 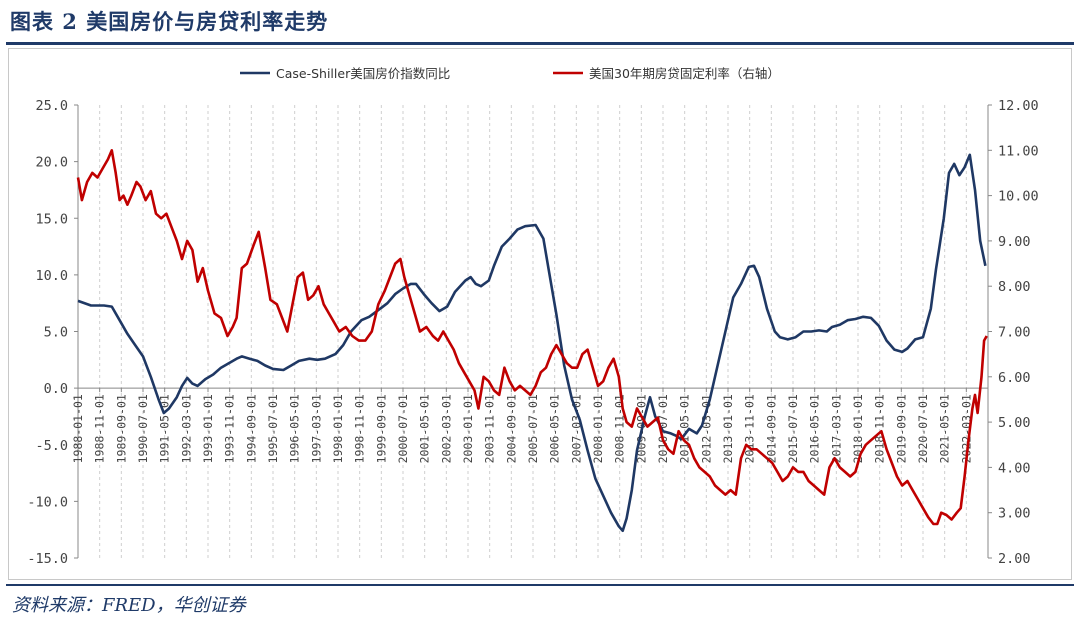 What do you see at coordinates (425, 428) in the screenshot?
I see `x-tick-label: 2001-05-01` at bounding box center [425, 428].